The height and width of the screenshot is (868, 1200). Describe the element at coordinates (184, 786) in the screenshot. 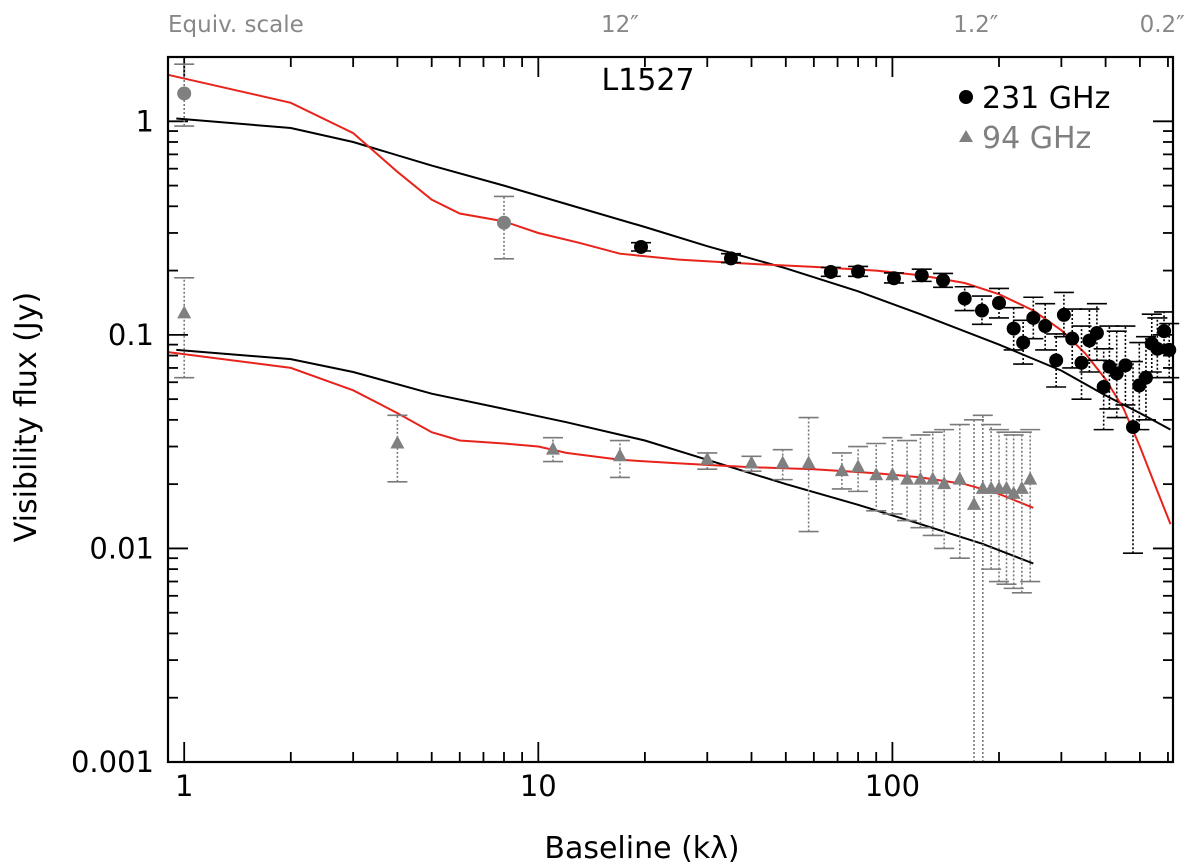

I see `x-tick-label: 1` at that location.